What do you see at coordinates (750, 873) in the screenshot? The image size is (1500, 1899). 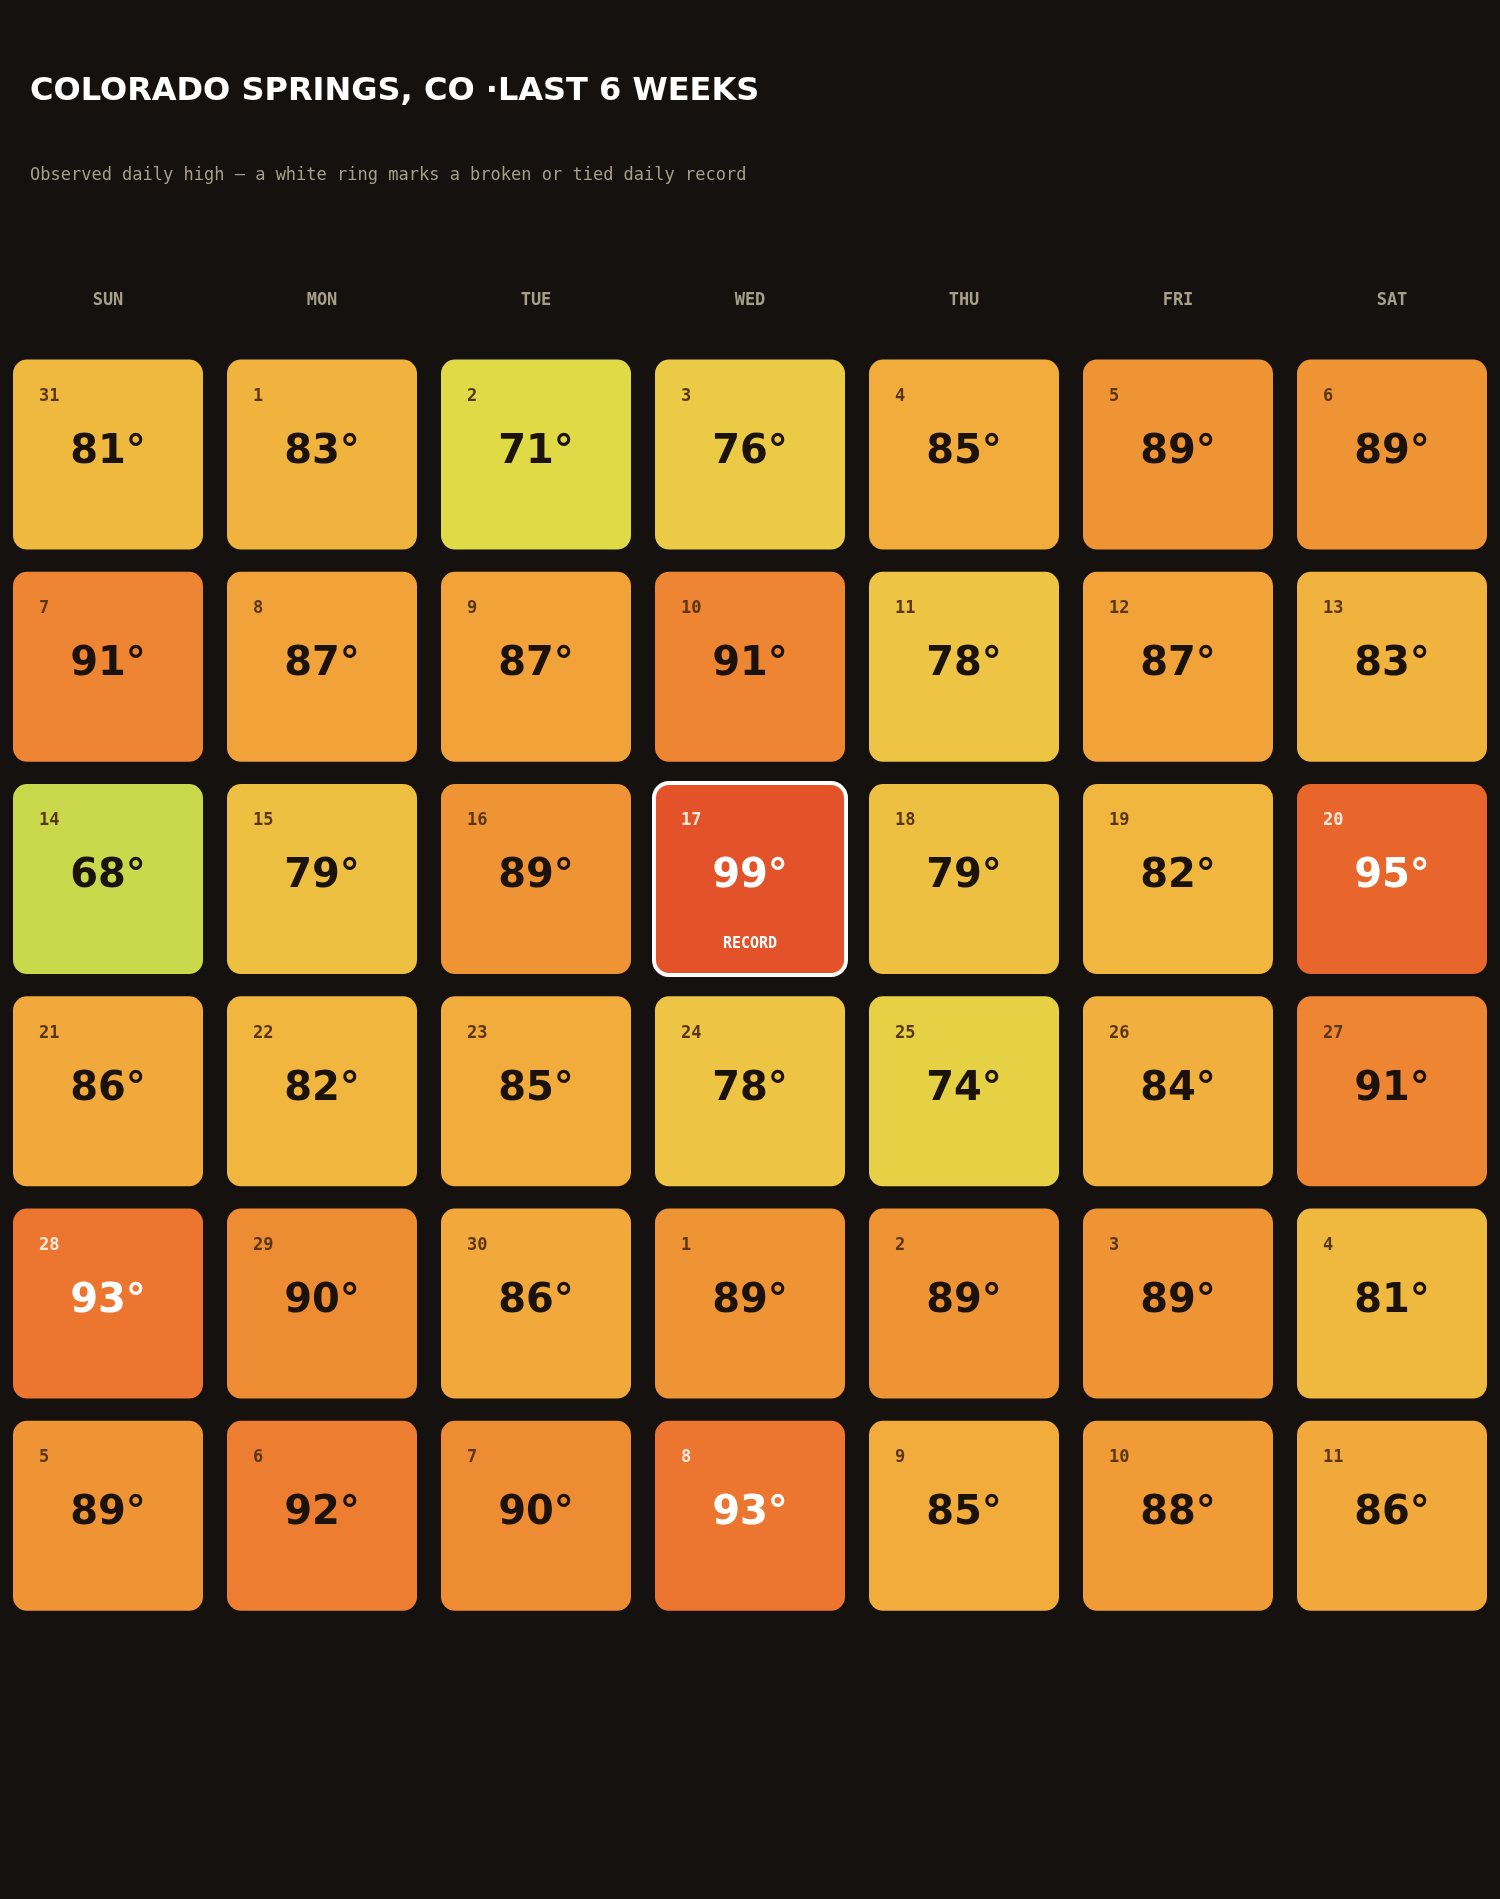 I see `data-label: 99°` at bounding box center [750, 873].